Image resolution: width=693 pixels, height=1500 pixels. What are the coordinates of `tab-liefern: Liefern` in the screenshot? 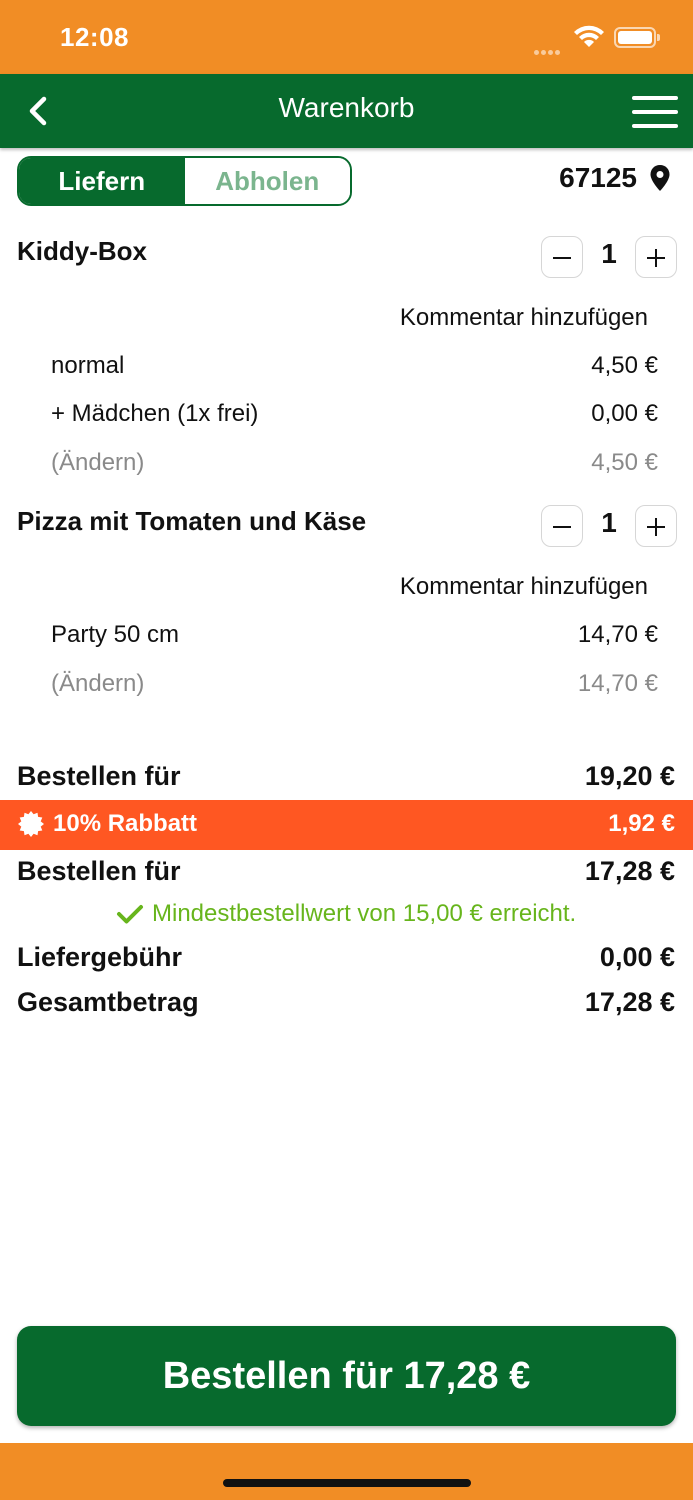 It's located at (102, 181).